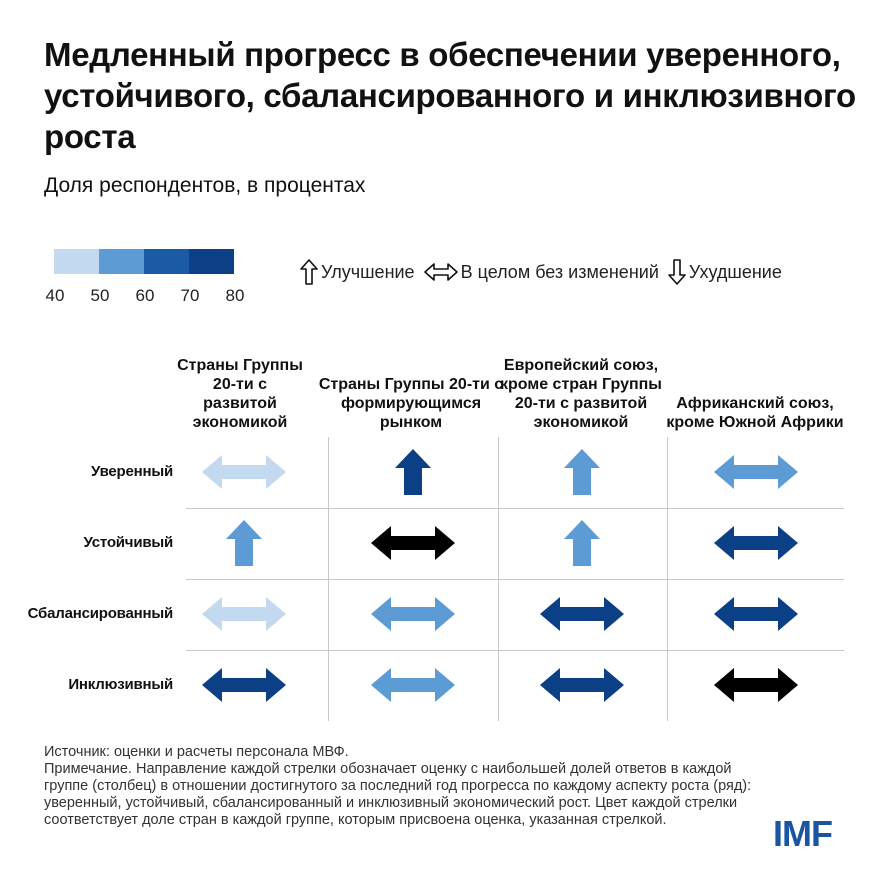 The height and width of the screenshot is (880, 880). Describe the element at coordinates (55, 295) in the screenshot. I see `scale-tick-40: 40` at that location.